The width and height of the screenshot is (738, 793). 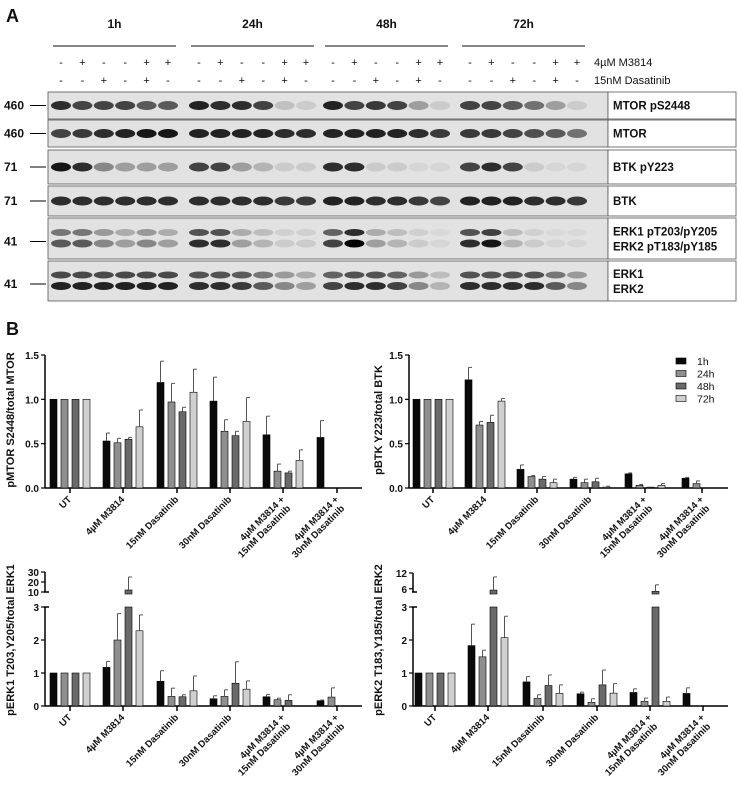 I want to click on blot-row: 460 MTOR, so click(x=370, y=133).